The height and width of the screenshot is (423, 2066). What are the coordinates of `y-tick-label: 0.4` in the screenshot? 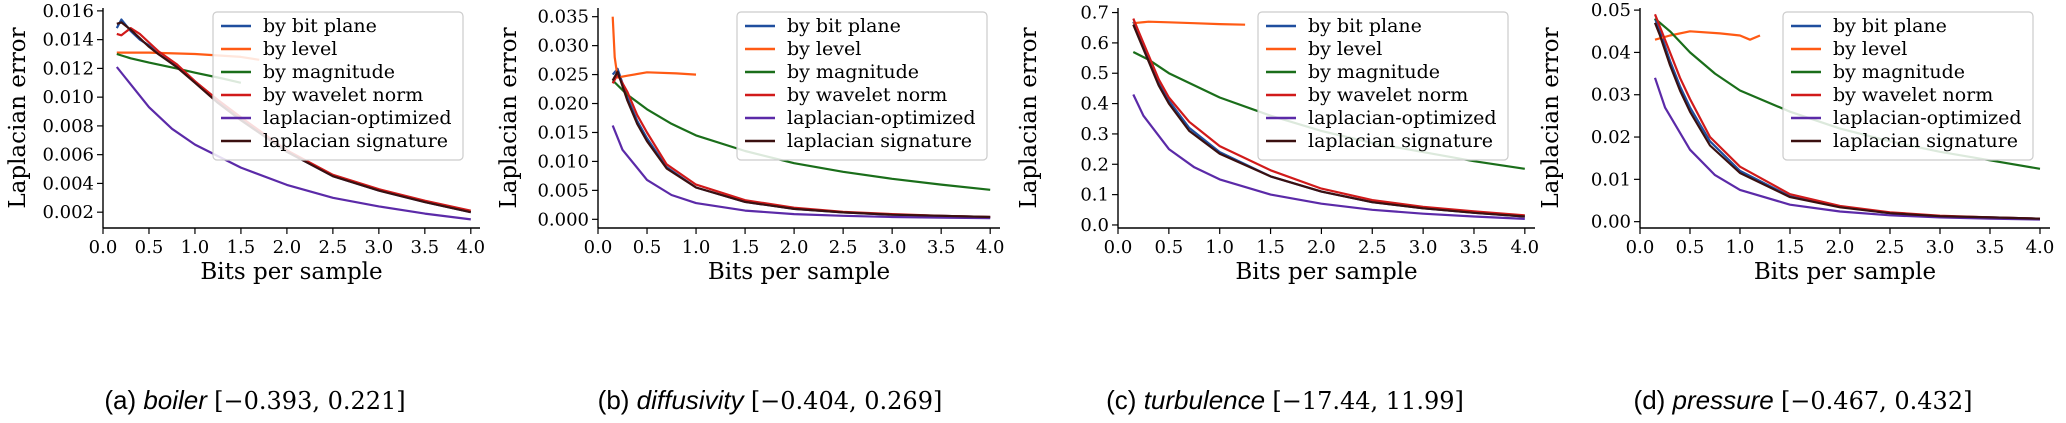 It's located at (1094, 104).